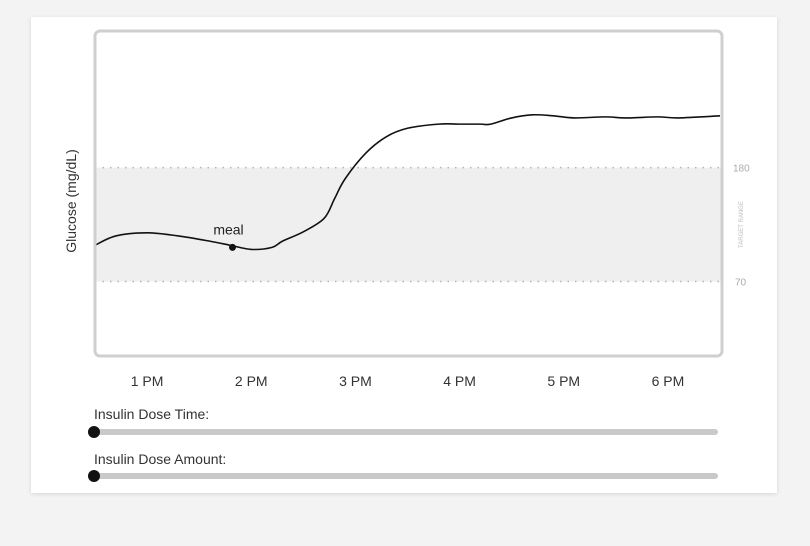  What do you see at coordinates (71, 200) in the screenshot?
I see `y-axis-label: Glucose (mg/dL)` at bounding box center [71, 200].